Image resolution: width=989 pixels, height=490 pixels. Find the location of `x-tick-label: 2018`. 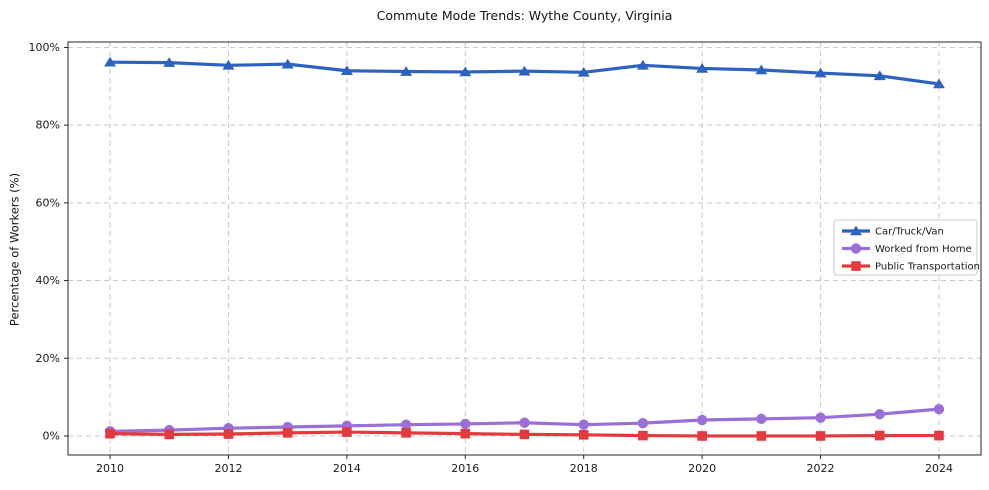

x-tick-label: 2018 is located at coordinates (584, 468).